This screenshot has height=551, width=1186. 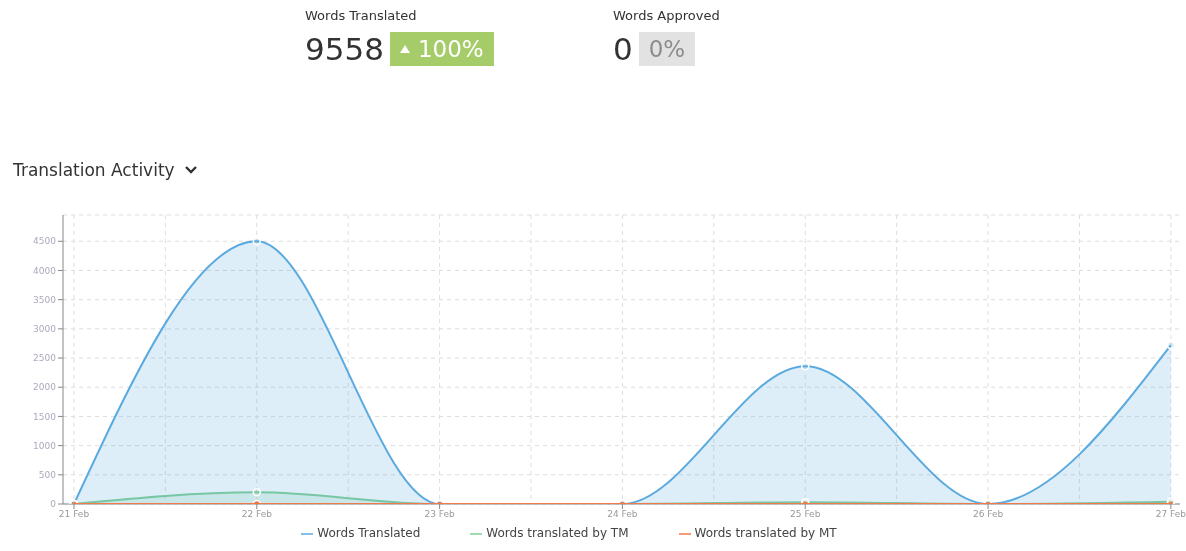 What do you see at coordinates (988, 514) in the screenshot?
I see `x-tick-label: 26 Feb` at bounding box center [988, 514].